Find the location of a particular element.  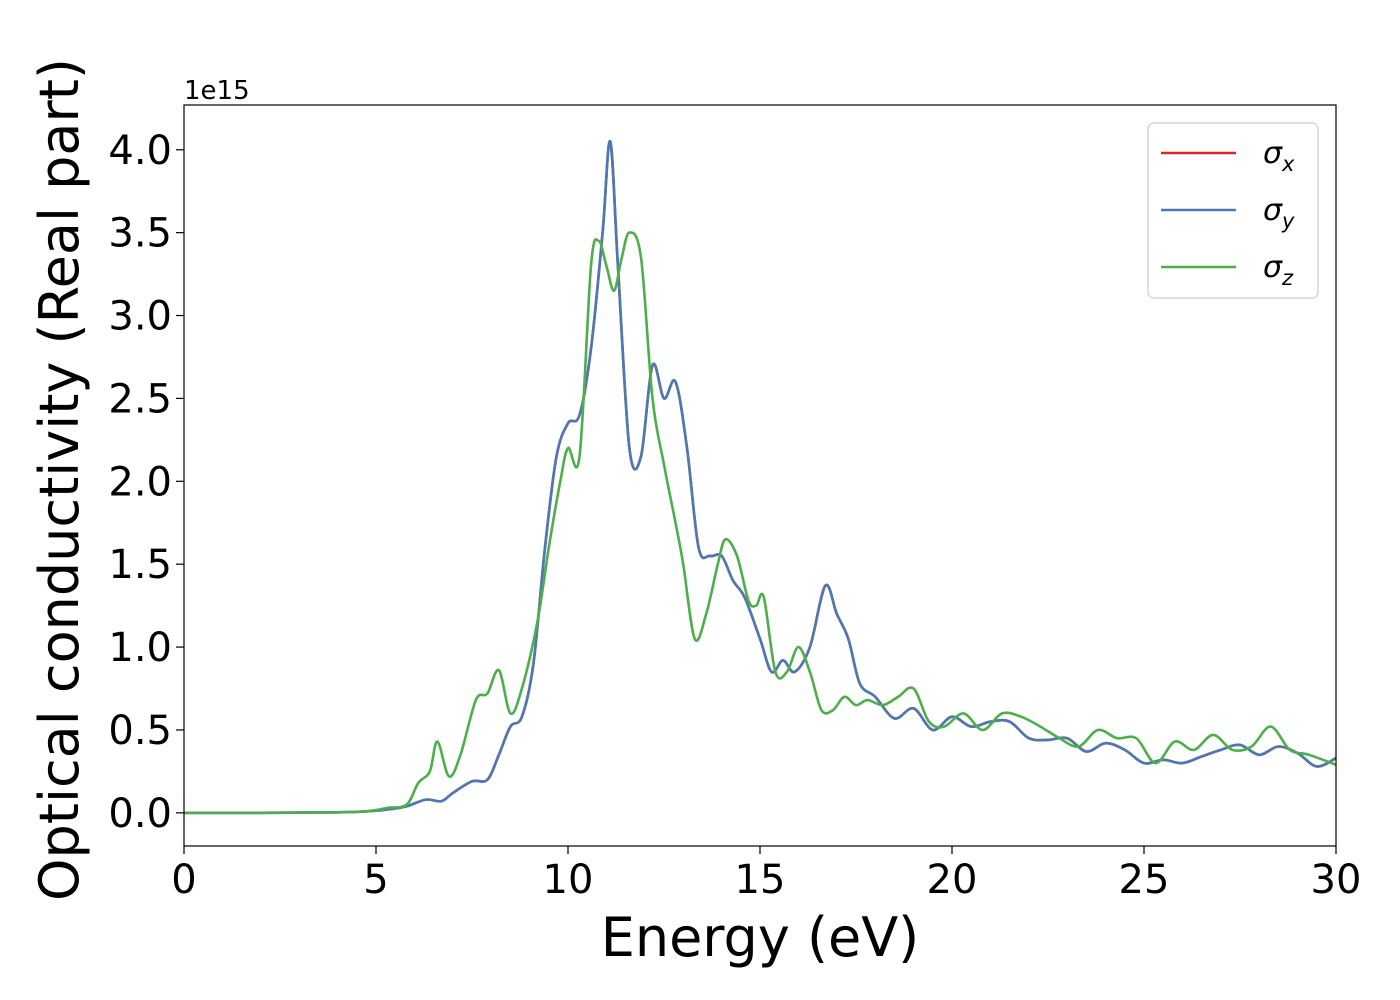

y-tick-label: 0.0 is located at coordinates (140, 814).